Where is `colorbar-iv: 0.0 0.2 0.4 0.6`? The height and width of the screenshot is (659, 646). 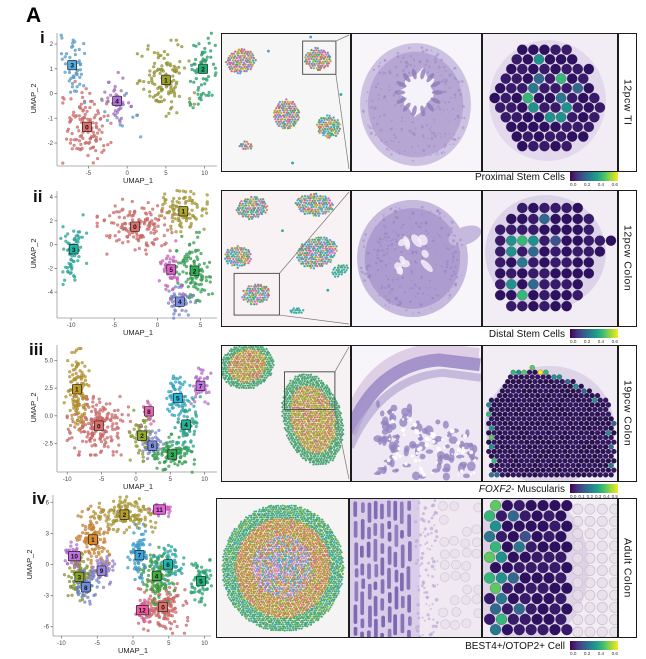 colorbar-iv: 0.0 0.2 0.4 0.6 is located at coordinates (594, 648).